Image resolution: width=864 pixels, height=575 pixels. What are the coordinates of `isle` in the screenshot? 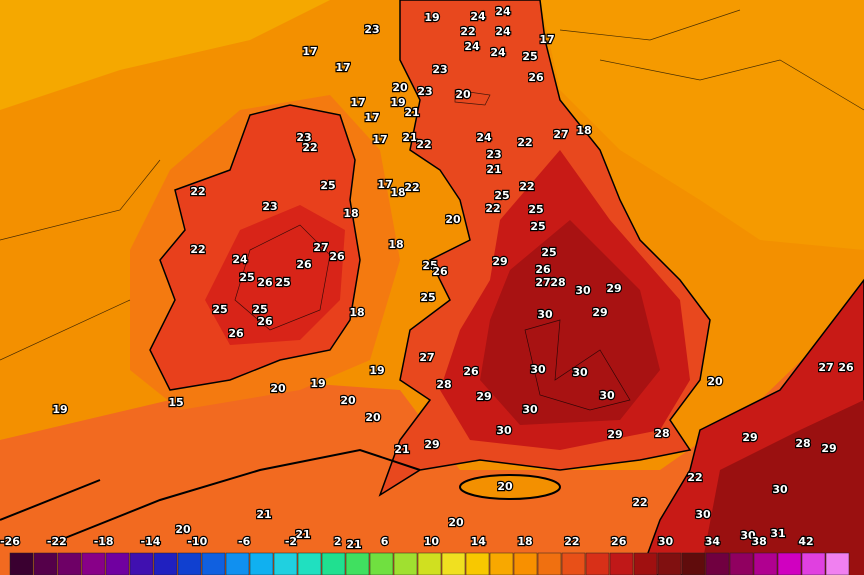 It's located at (510, 487).